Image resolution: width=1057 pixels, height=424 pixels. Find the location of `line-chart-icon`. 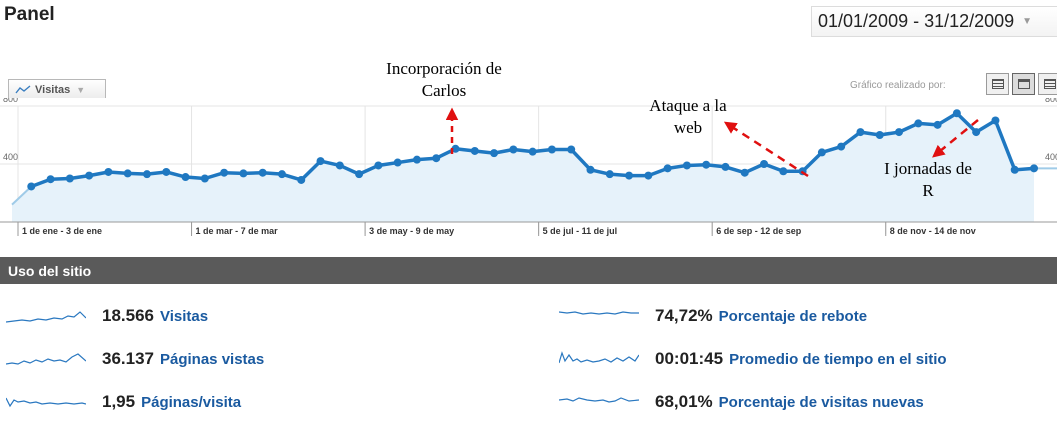

line-chart-icon is located at coordinates (23, 88).